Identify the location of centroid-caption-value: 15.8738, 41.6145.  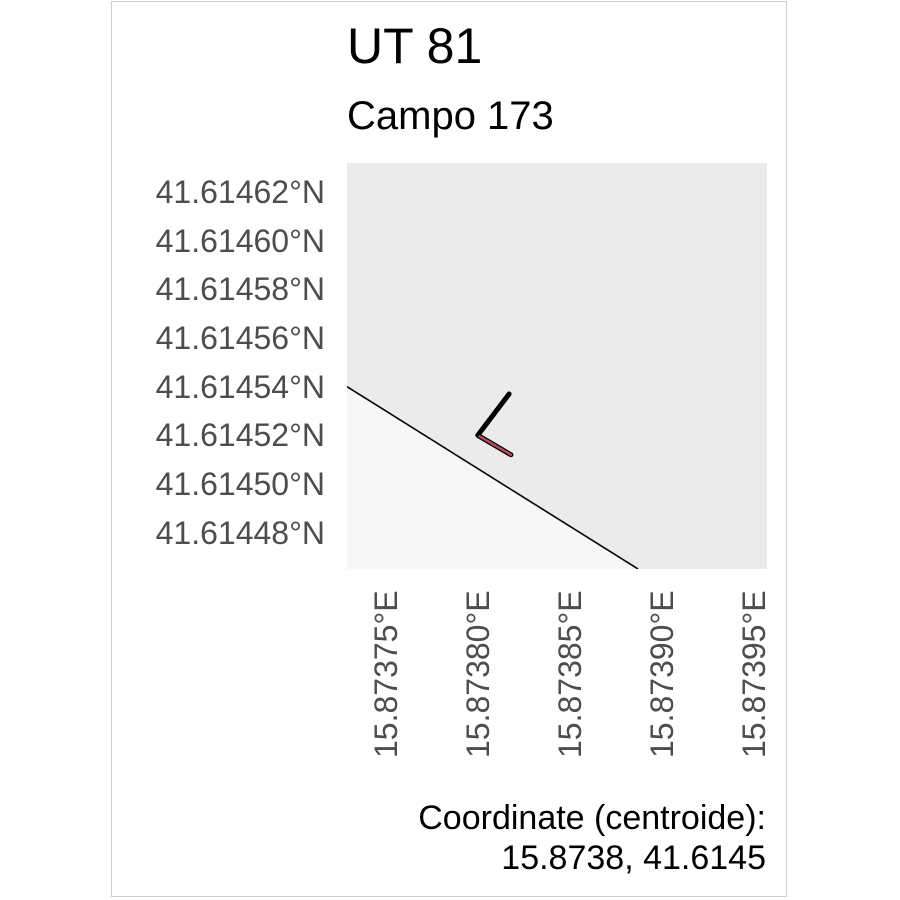
(633, 858).